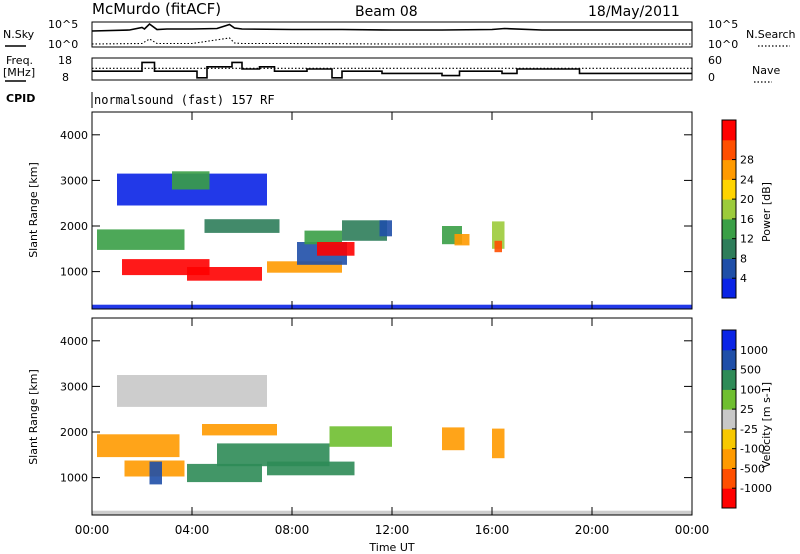  I want to click on beam-title: Beam 08, so click(386, 12).